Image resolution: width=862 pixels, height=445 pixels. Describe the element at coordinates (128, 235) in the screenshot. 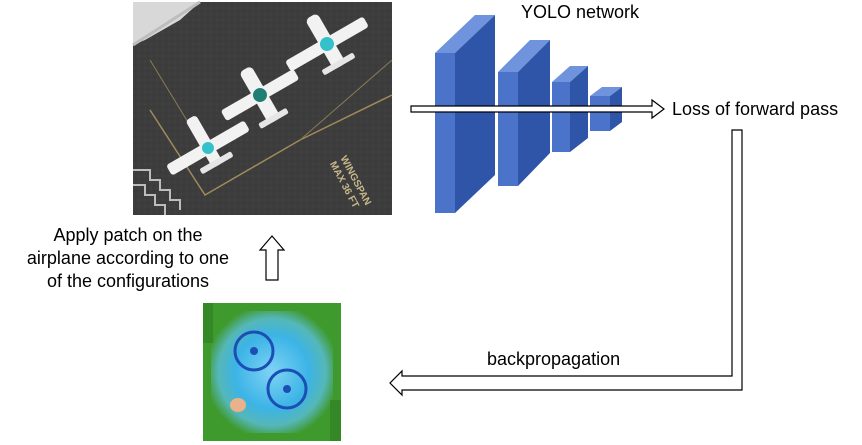

I see `apply-label-line-1: Apply patch on the` at that location.